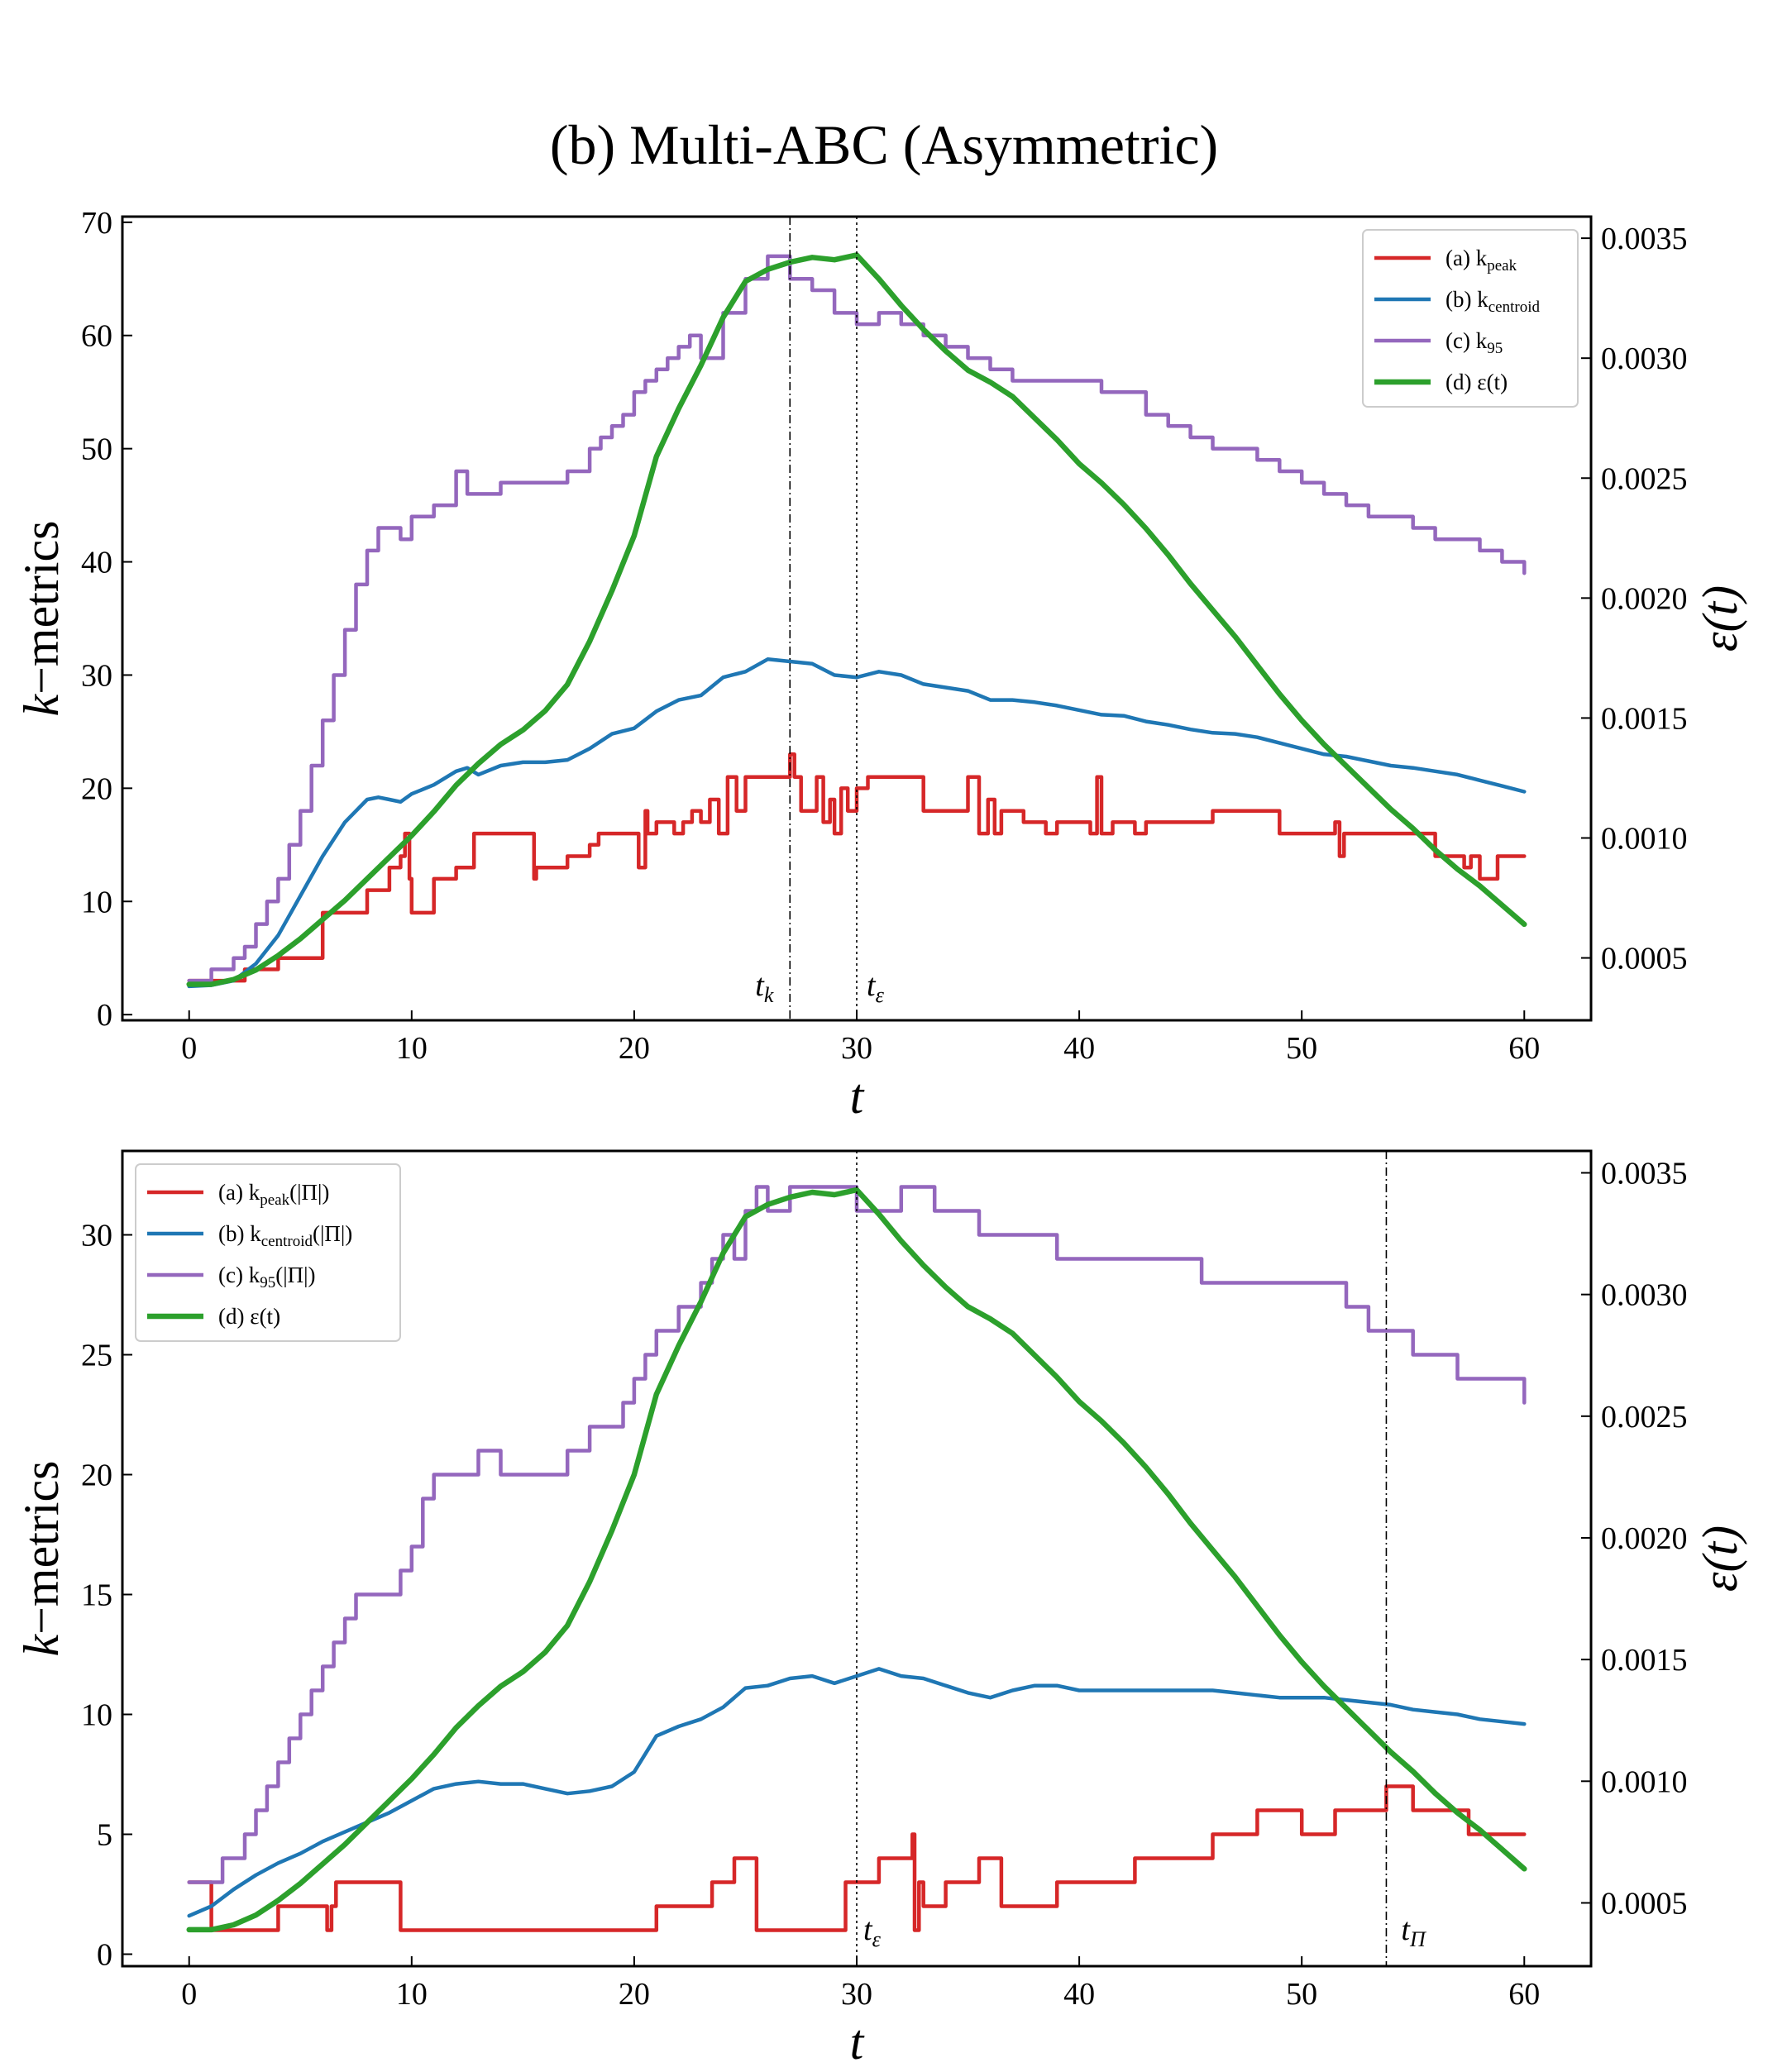 The width and height of the screenshot is (1768, 2072). Describe the element at coordinates (104, 1835) in the screenshot. I see `y-tick-label: 5` at that location.